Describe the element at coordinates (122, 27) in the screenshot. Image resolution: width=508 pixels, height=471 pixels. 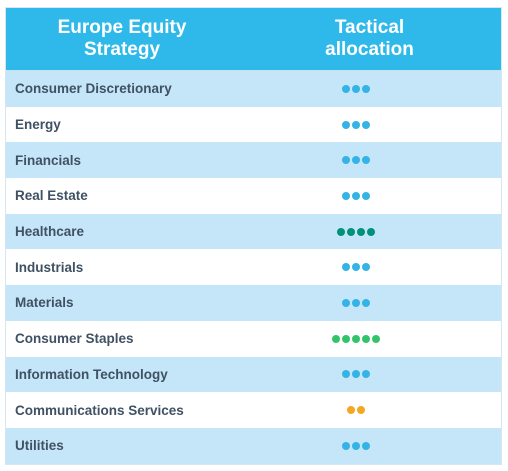
I see `header-strategy-line1: Europe Equity` at that location.